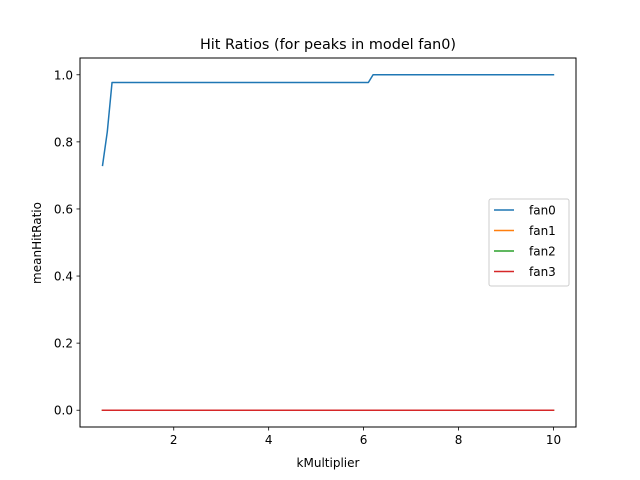 This screenshot has width=640, height=480. Describe the element at coordinates (364, 440) in the screenshot. I see `x-tick-label: 6` at that location.